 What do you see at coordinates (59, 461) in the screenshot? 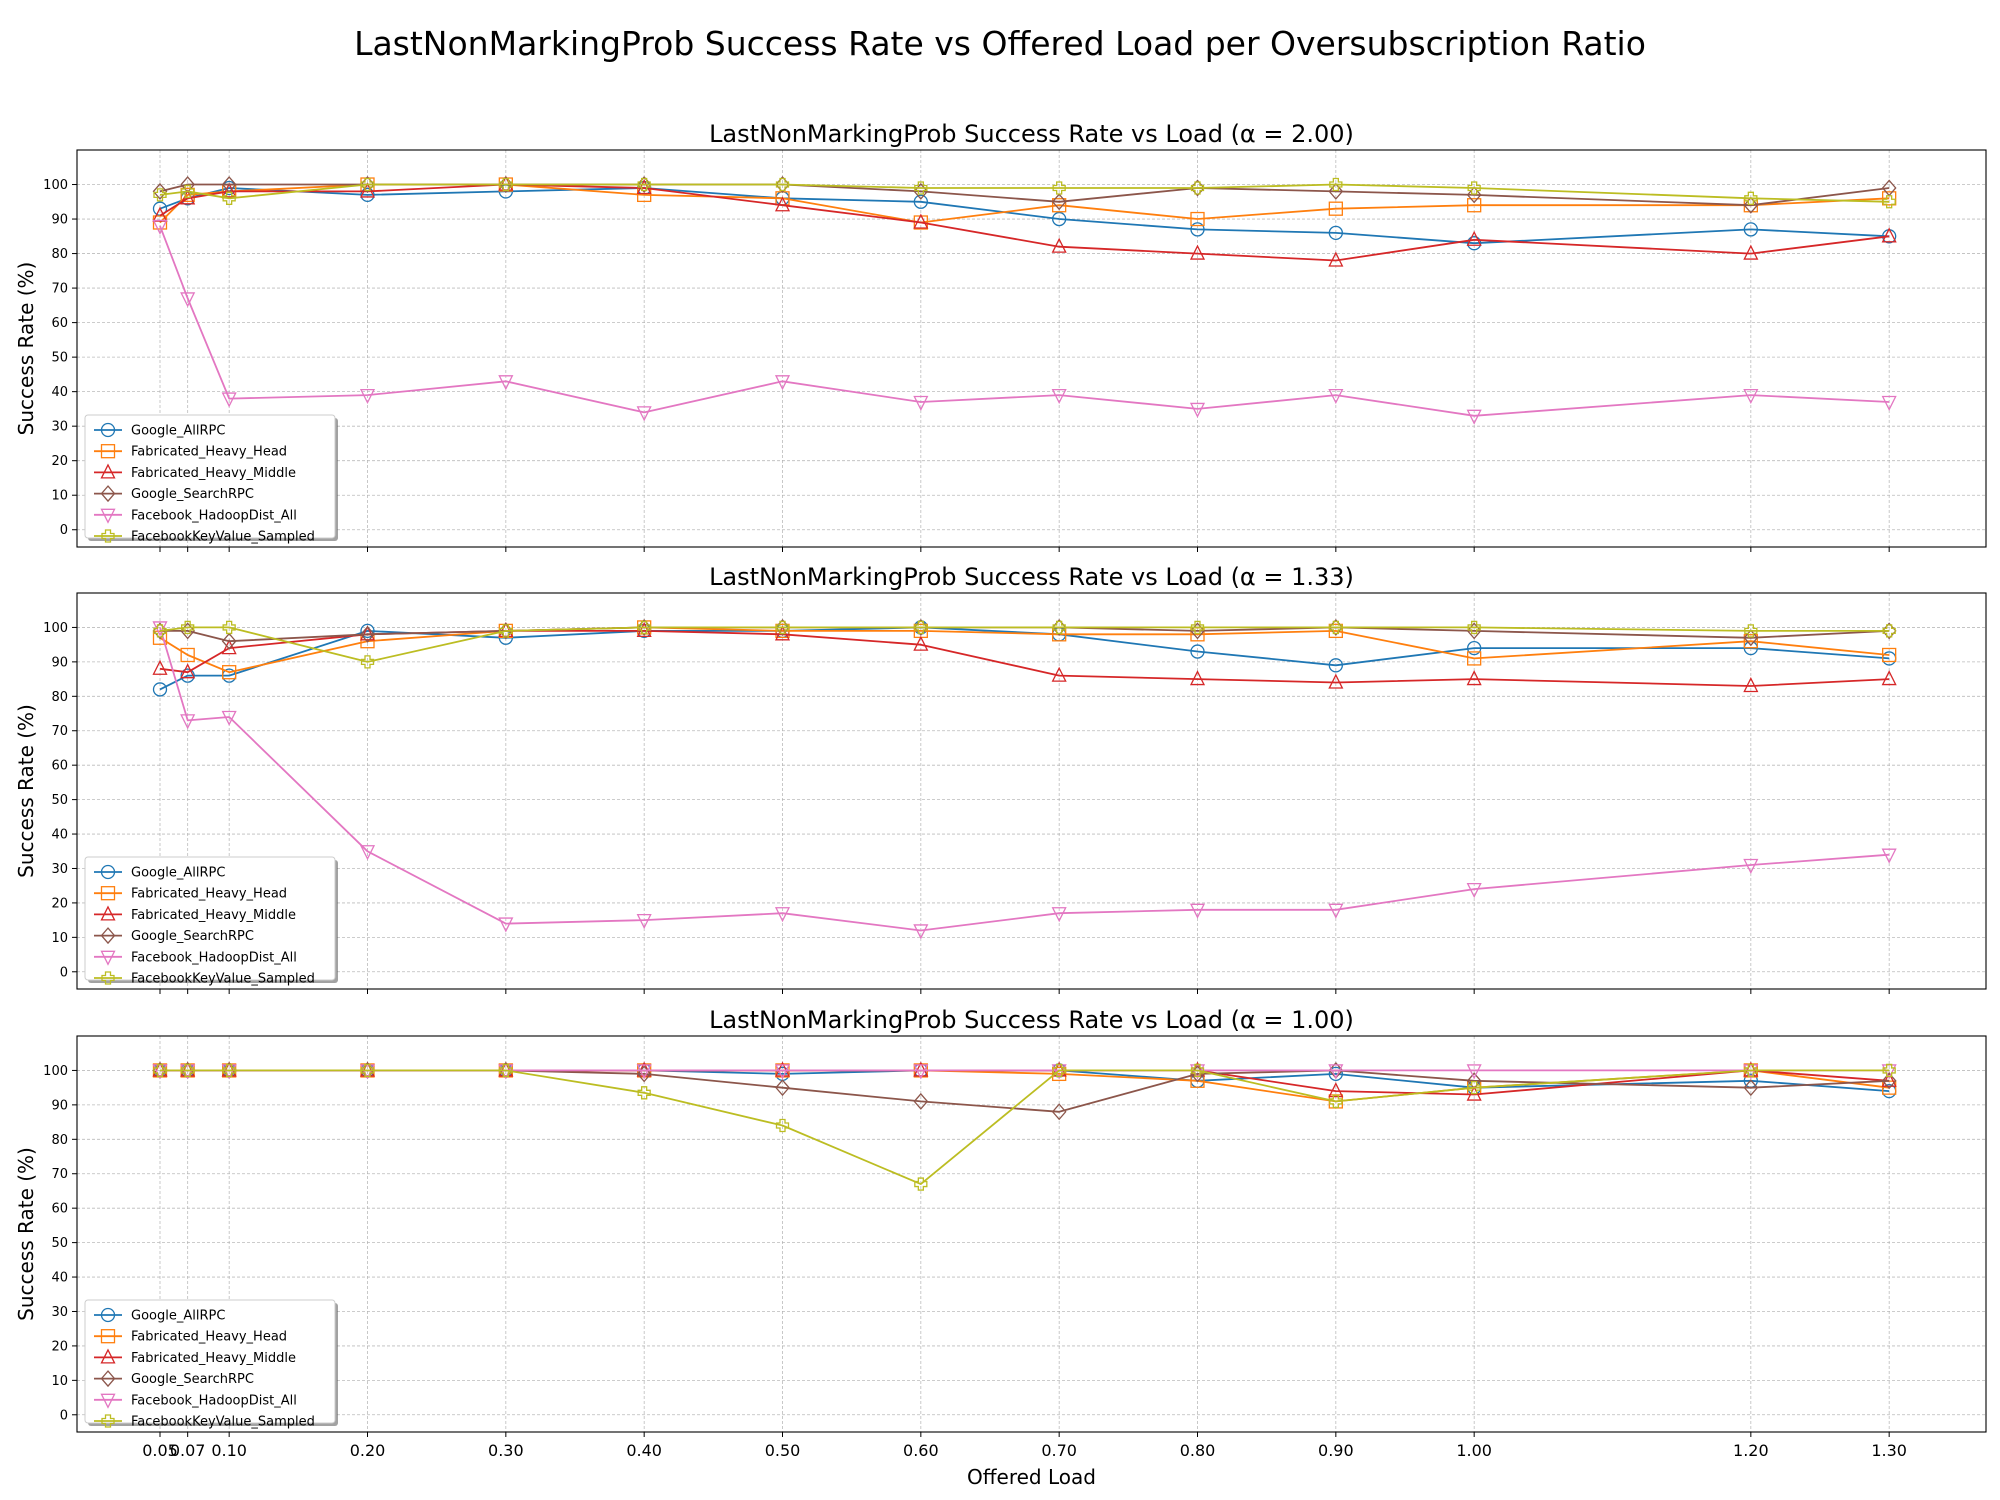
I see `y-tick-label: 20` at bounding box center [59, 461].